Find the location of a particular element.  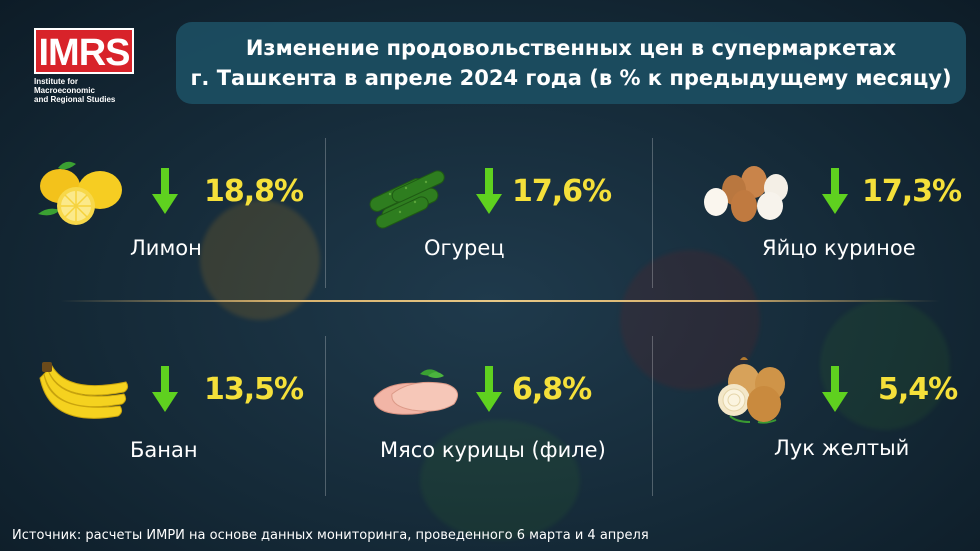

price-change-value: 17,3% is located at coordinates (912, 191).